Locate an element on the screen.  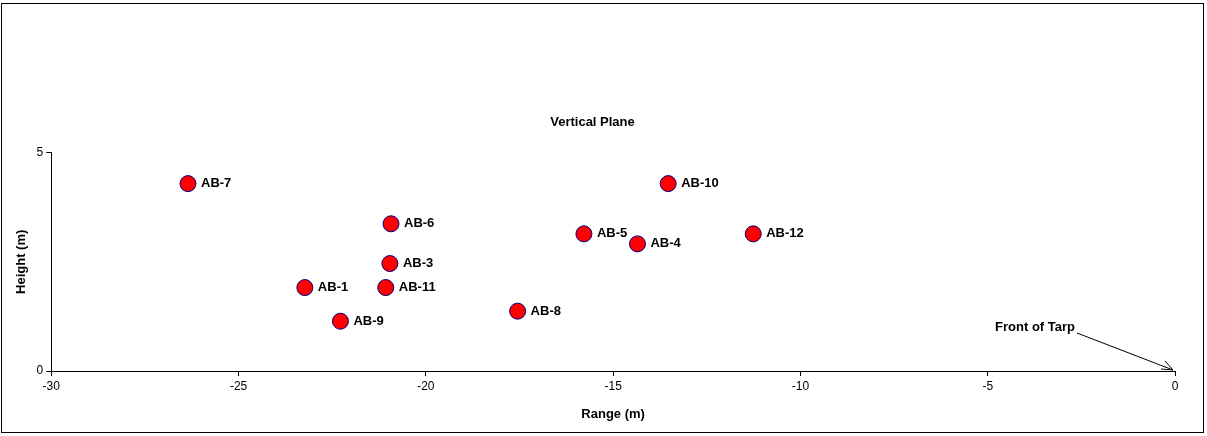
annotation: AB-5 is located at coordinates (612, 233).